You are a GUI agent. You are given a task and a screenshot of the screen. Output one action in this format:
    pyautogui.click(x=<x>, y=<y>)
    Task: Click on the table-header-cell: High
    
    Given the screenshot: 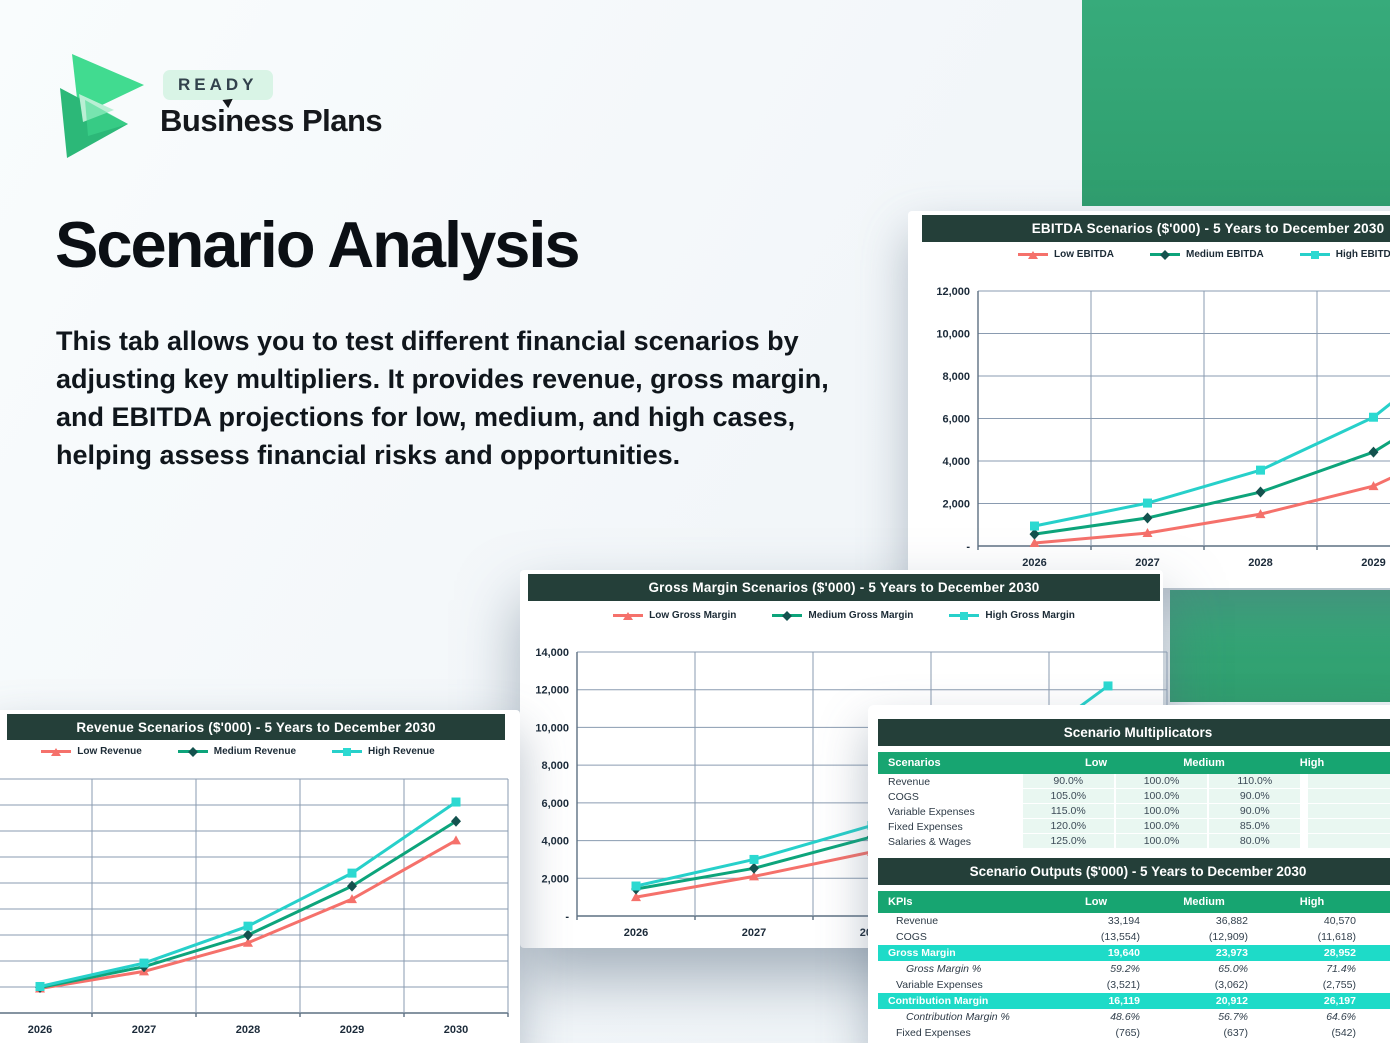 What is the action you would take?
    pyautogui.click(x=1312, y=763)
    